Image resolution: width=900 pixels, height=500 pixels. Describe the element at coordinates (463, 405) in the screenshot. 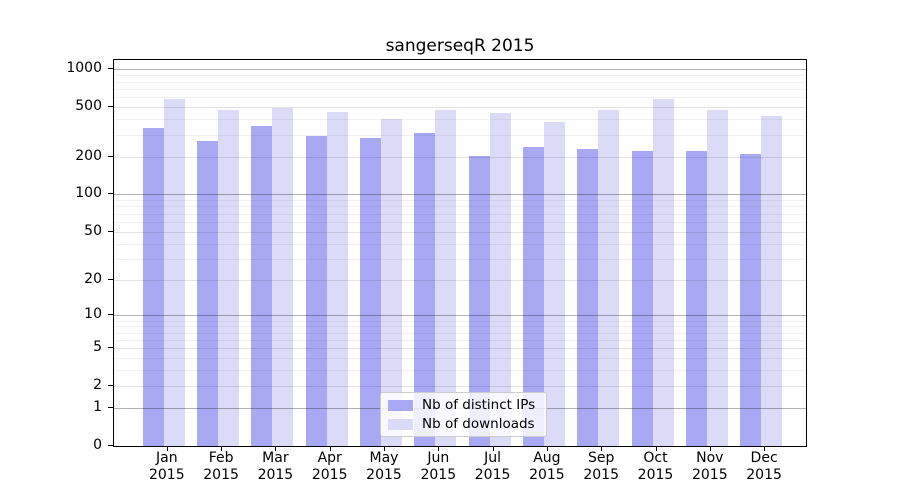

I see `legend-item-distinct-ips: Nb of distinct IPs` at that location.